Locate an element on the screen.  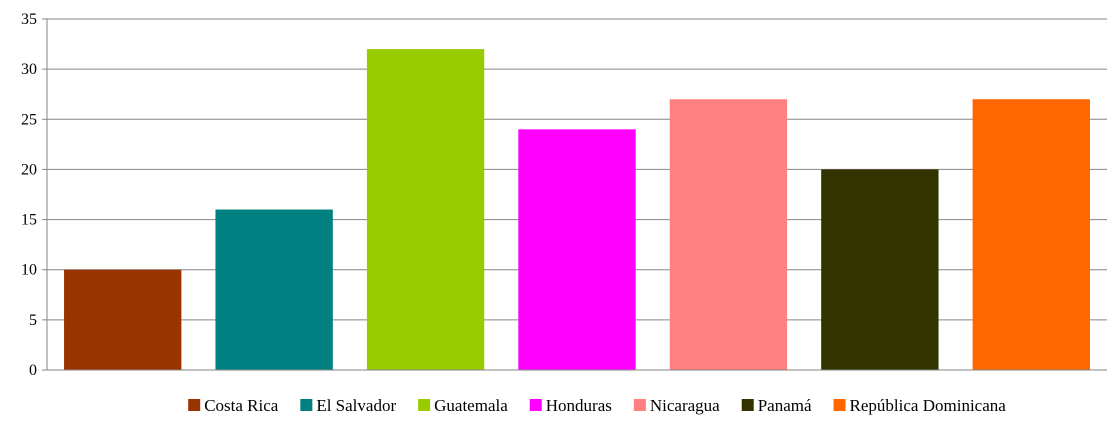
legend-item: República Dominicana is located at coordinates (920, 405).